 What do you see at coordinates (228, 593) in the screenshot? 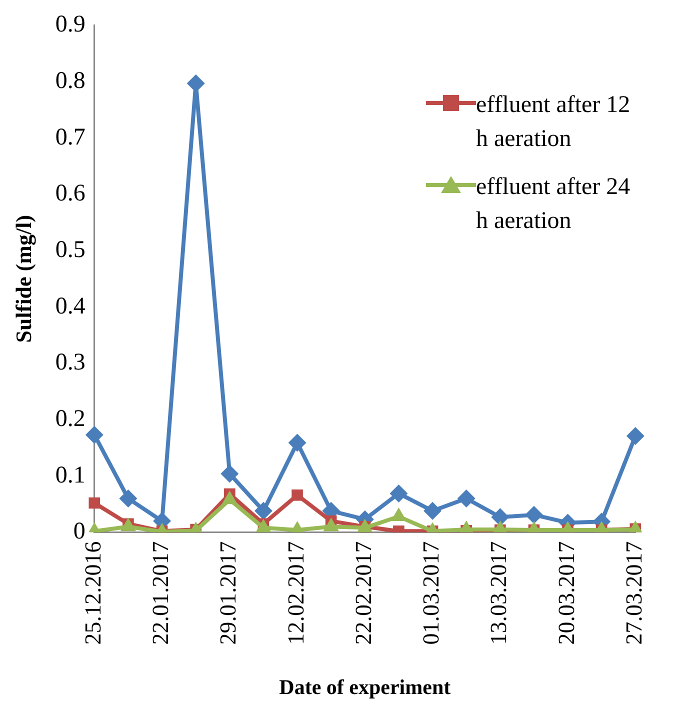
I see `x-tick-label: 29.01.2017` at bounding box center [228, 593].